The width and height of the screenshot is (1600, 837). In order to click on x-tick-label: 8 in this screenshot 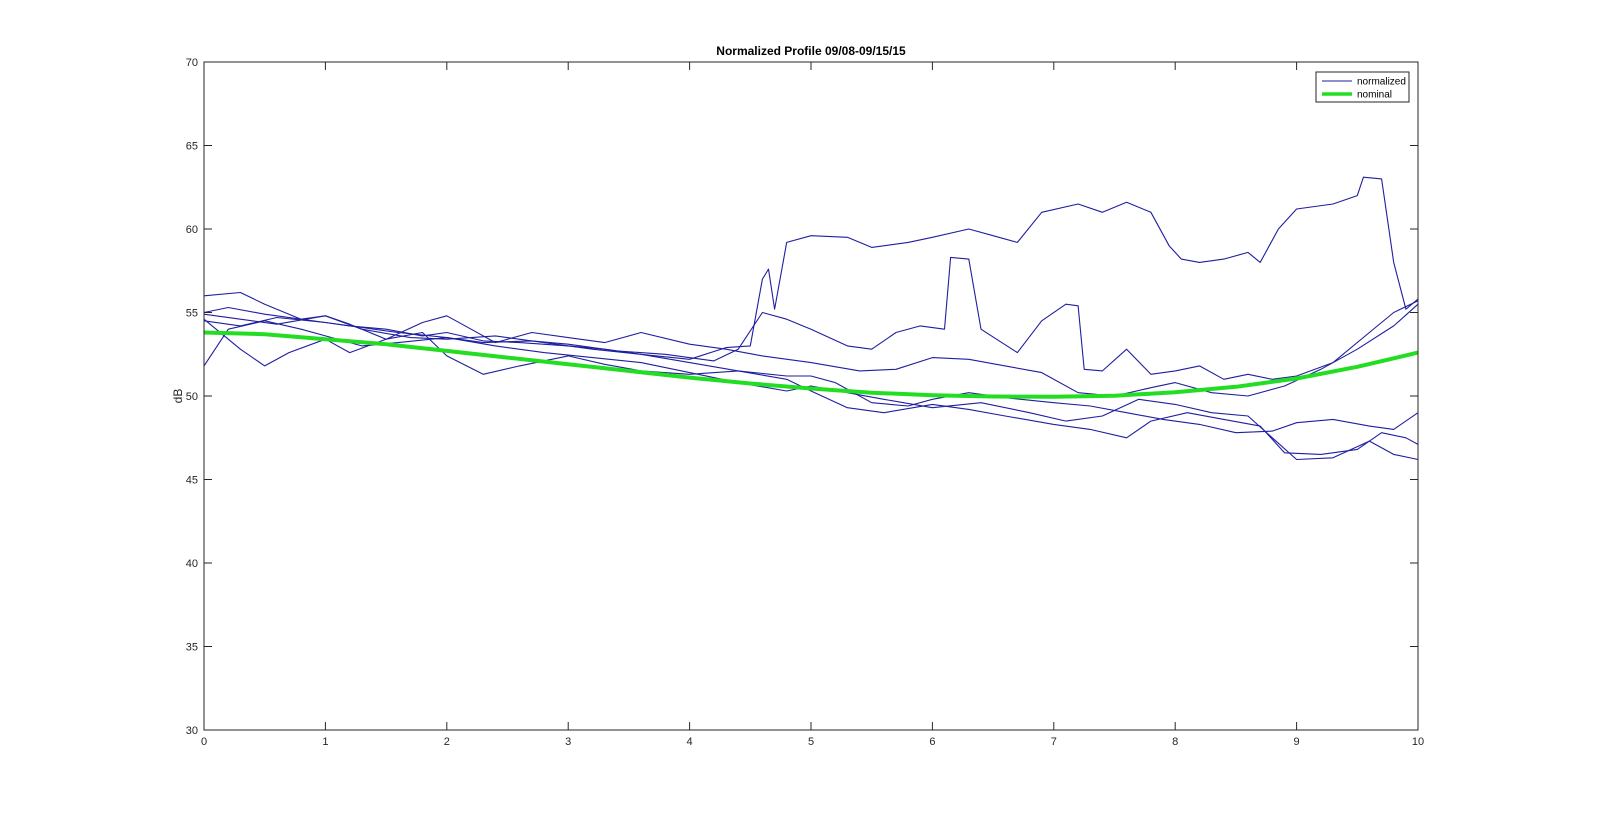, I will do `click(1175, 742)`.